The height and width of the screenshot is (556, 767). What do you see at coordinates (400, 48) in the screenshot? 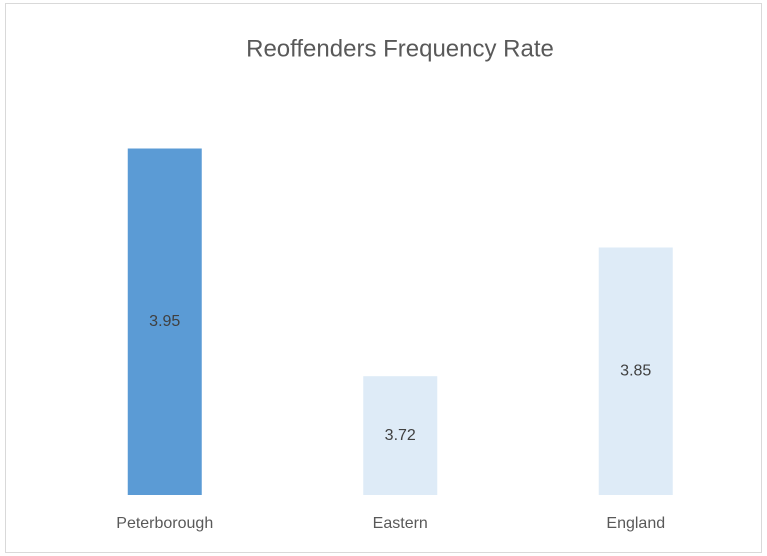
I see `chart-title: Reoffenders Frequency Rate` at bounding box center [400, 48].